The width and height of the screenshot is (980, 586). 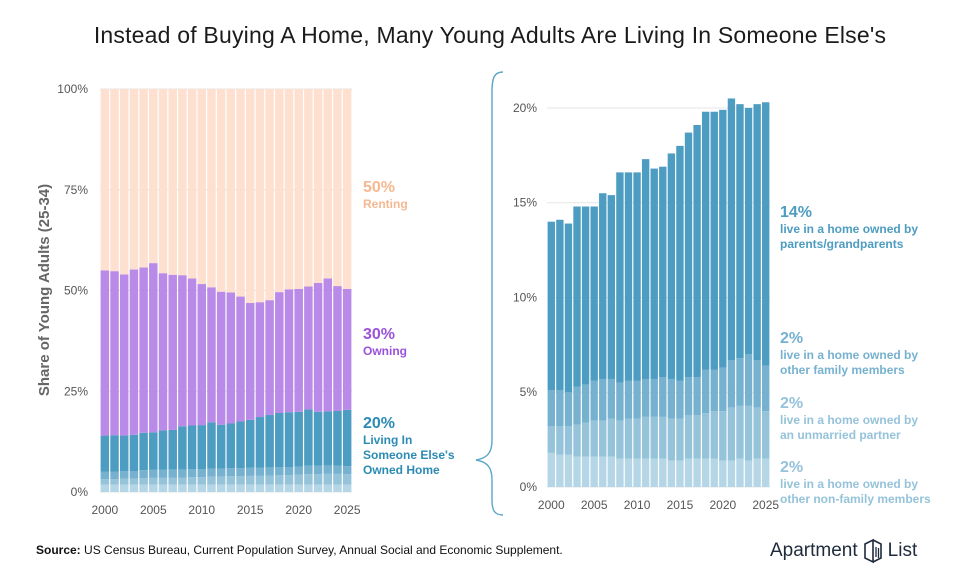 I want to click on left-y-tick-label: 0%, so click(x=80, y=492).